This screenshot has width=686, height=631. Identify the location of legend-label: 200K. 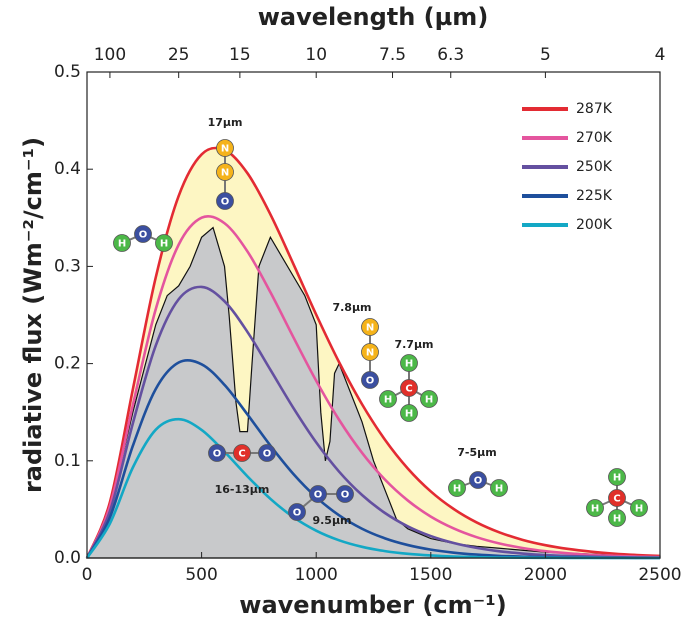
(594, 225).